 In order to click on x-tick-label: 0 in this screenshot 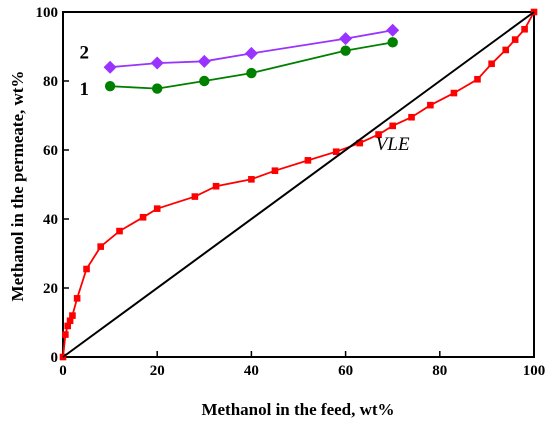, I will do `click(63, 371)`.